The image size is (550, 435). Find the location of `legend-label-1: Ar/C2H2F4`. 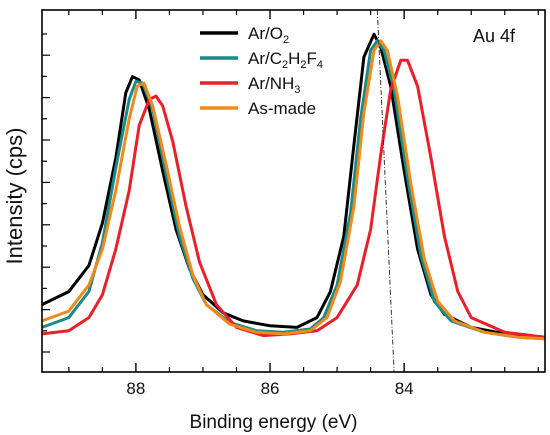

legend-label-1: Ar/C2H2F4 is located at coordinates (285, 60).